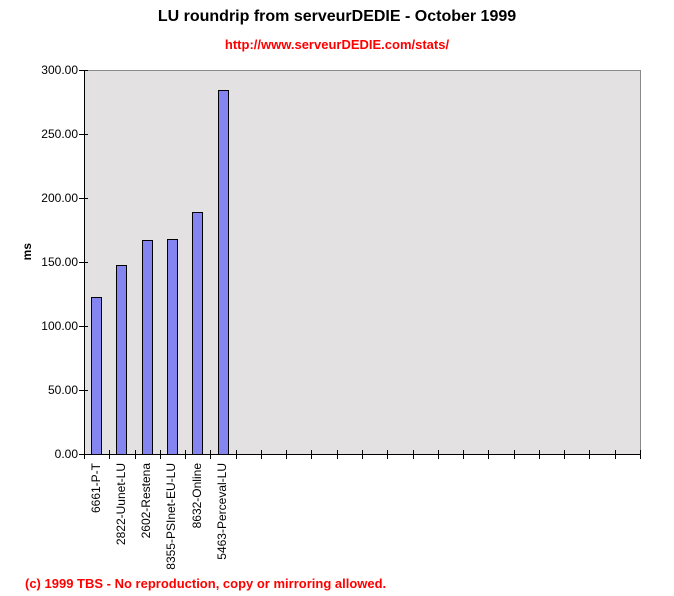 This screenshot has width=674, height=596. What do you see at coordinates (59, 134) in the screenshot?
I see `y-tick-label: 250.00` at bounding box center [59, 134].